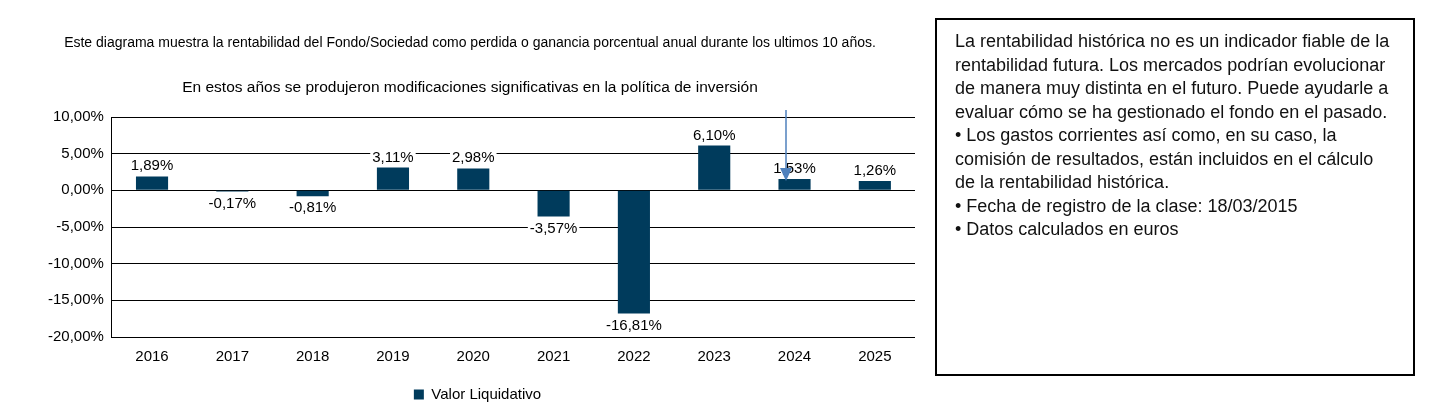 This screenshot has width=1430, height=412. What do you see at coordinates (553, 227) in the screenshot?
I see `data-label: -3,57%` at bounding box center [553, 227].